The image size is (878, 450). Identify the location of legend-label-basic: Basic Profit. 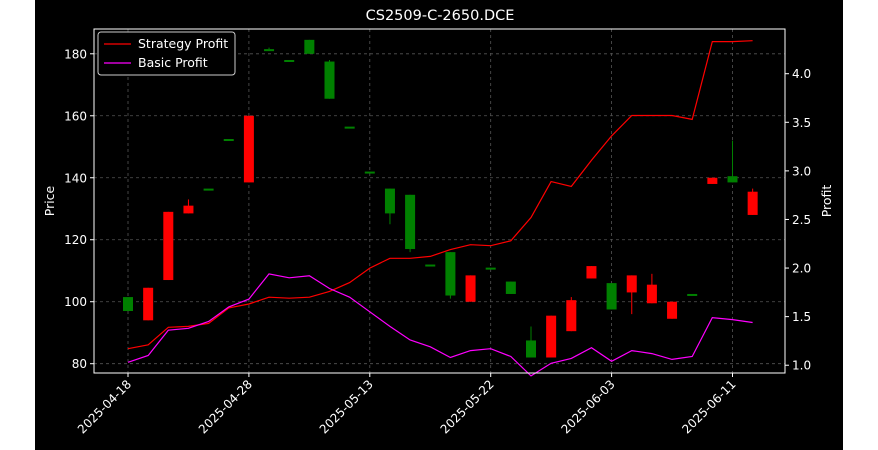
(173, 62).